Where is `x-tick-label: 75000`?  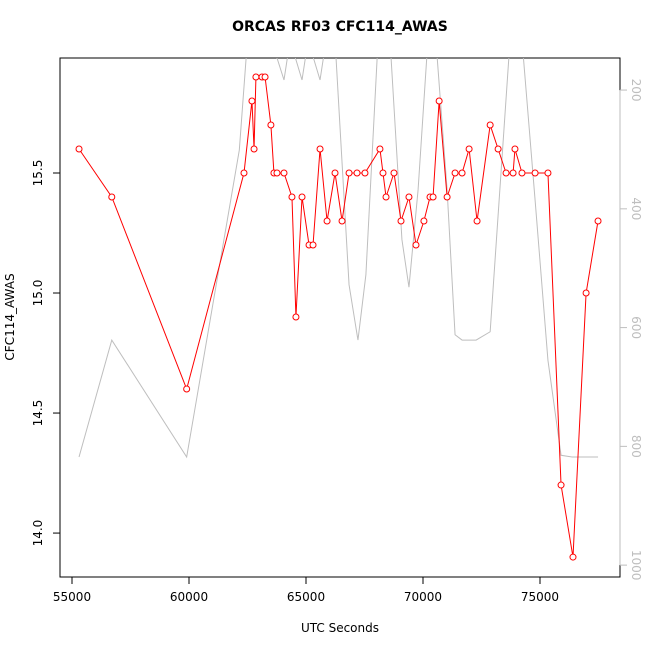 x-tick-label: 75000 is located at coordinates (540, 597).